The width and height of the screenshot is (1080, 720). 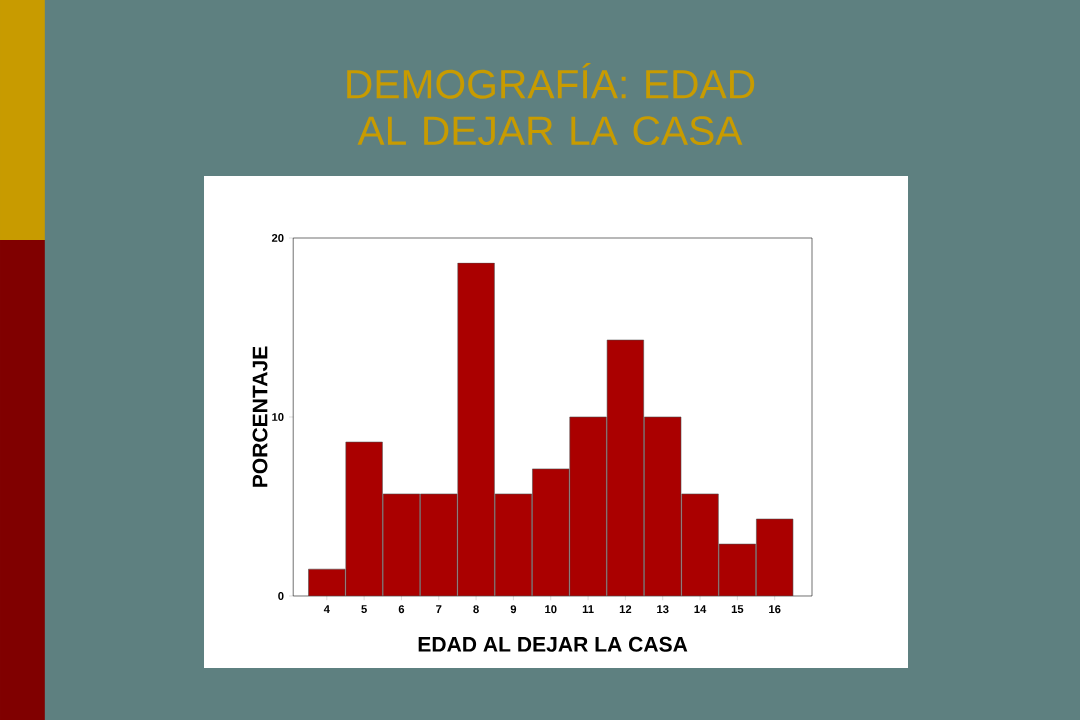 What do you see at coordinates (439, 609) in the screenshot?
I see `x-tick-label: 7` at bounding box center [439, 609].